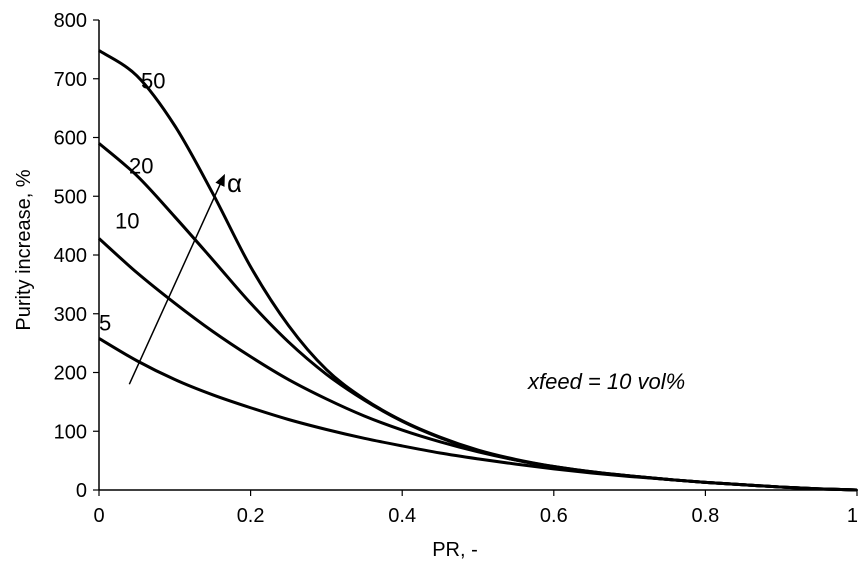 Image resolution: width=858 pixels, height=569 pixels. I want to click on y-tick-label: 400, so click(70, 256).